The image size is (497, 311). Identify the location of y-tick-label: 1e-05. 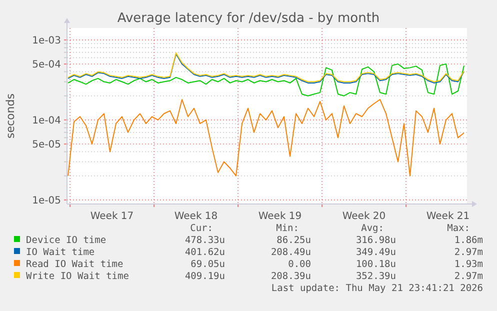
(46, 200).